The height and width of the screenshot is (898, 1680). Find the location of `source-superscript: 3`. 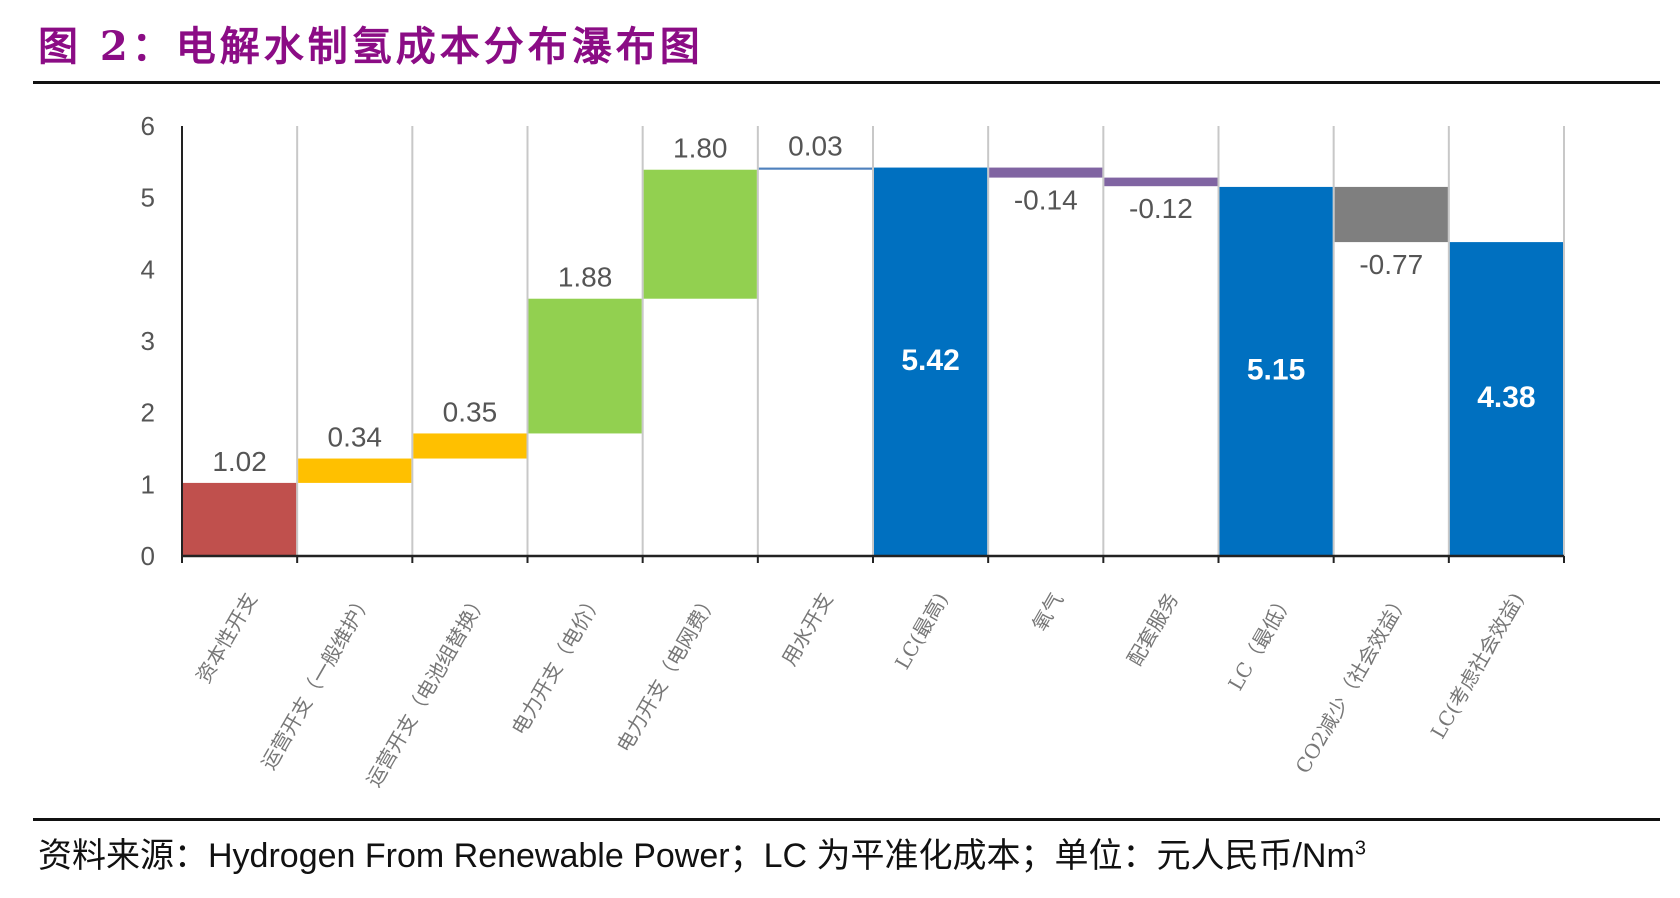

source-superscript: 3 is located at coordinates (1360, 848).